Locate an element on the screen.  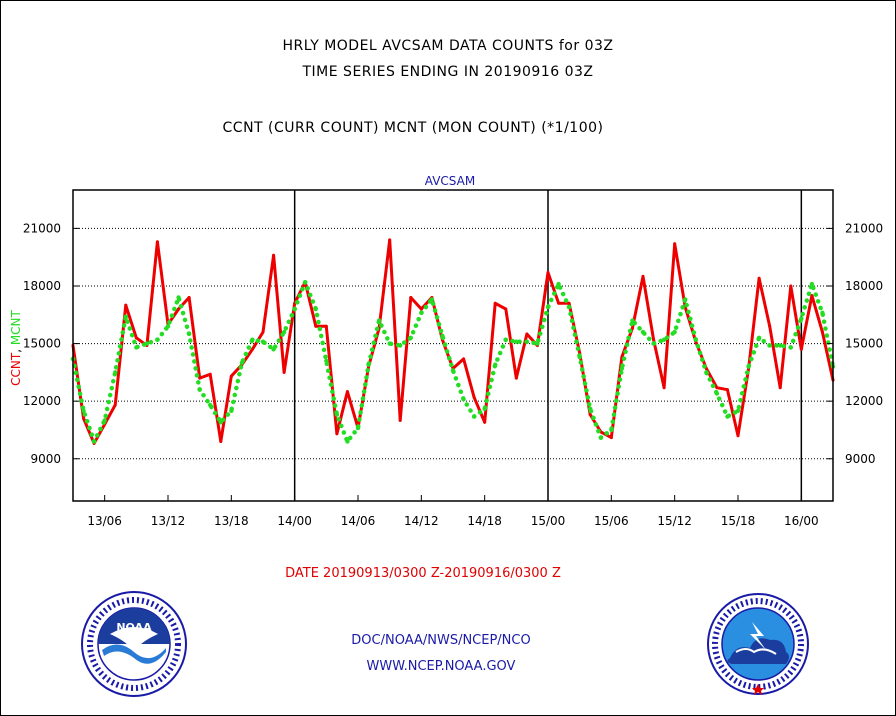
y-tick-label-left: 9000 is located at coordinates (45, 459).